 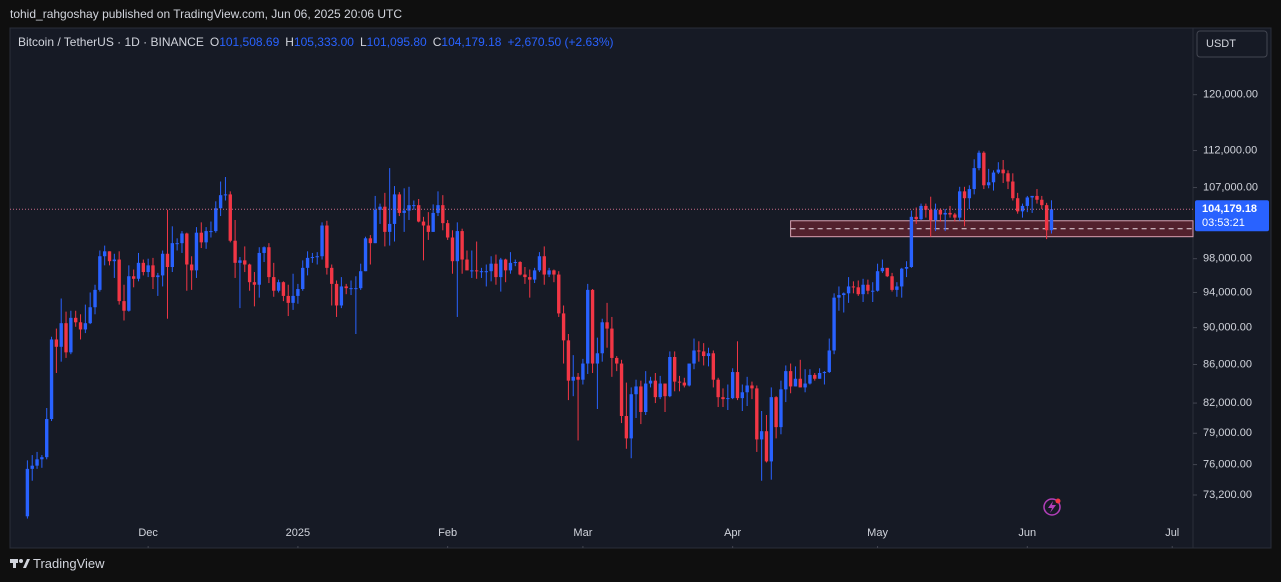 What do you see at coordinates (877, 533) in the screenshot?
I see `x-tick-label: May` at bounding box center [877, 533].